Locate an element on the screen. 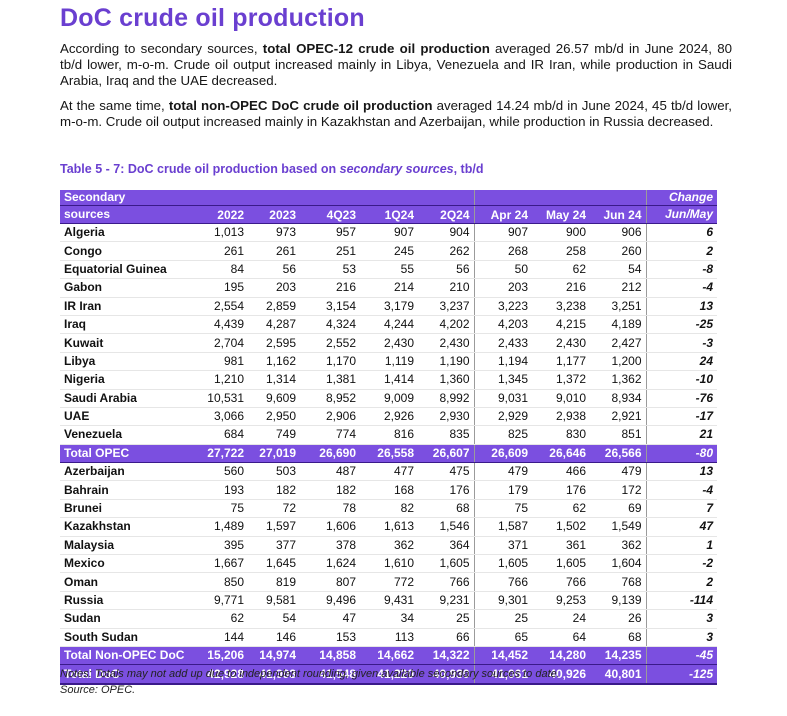 Image resolution: width=787 pixels, height=716 pixels. row-value: 144 is located at coordinates (220, 637).